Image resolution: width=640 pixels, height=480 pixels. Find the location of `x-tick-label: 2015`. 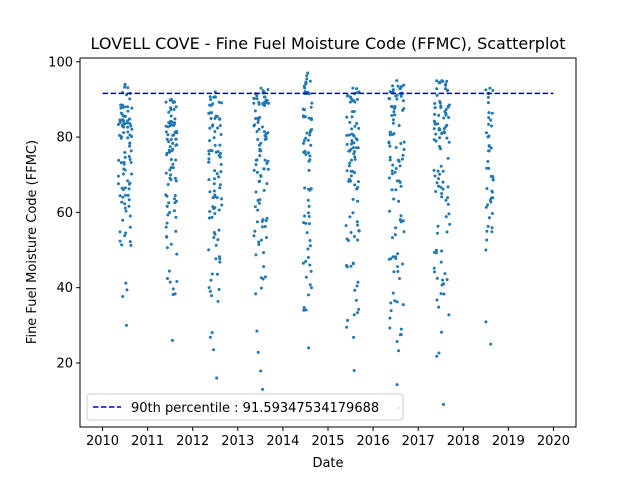

x-tick-label: 2015 is located at coordinates (327, 441).